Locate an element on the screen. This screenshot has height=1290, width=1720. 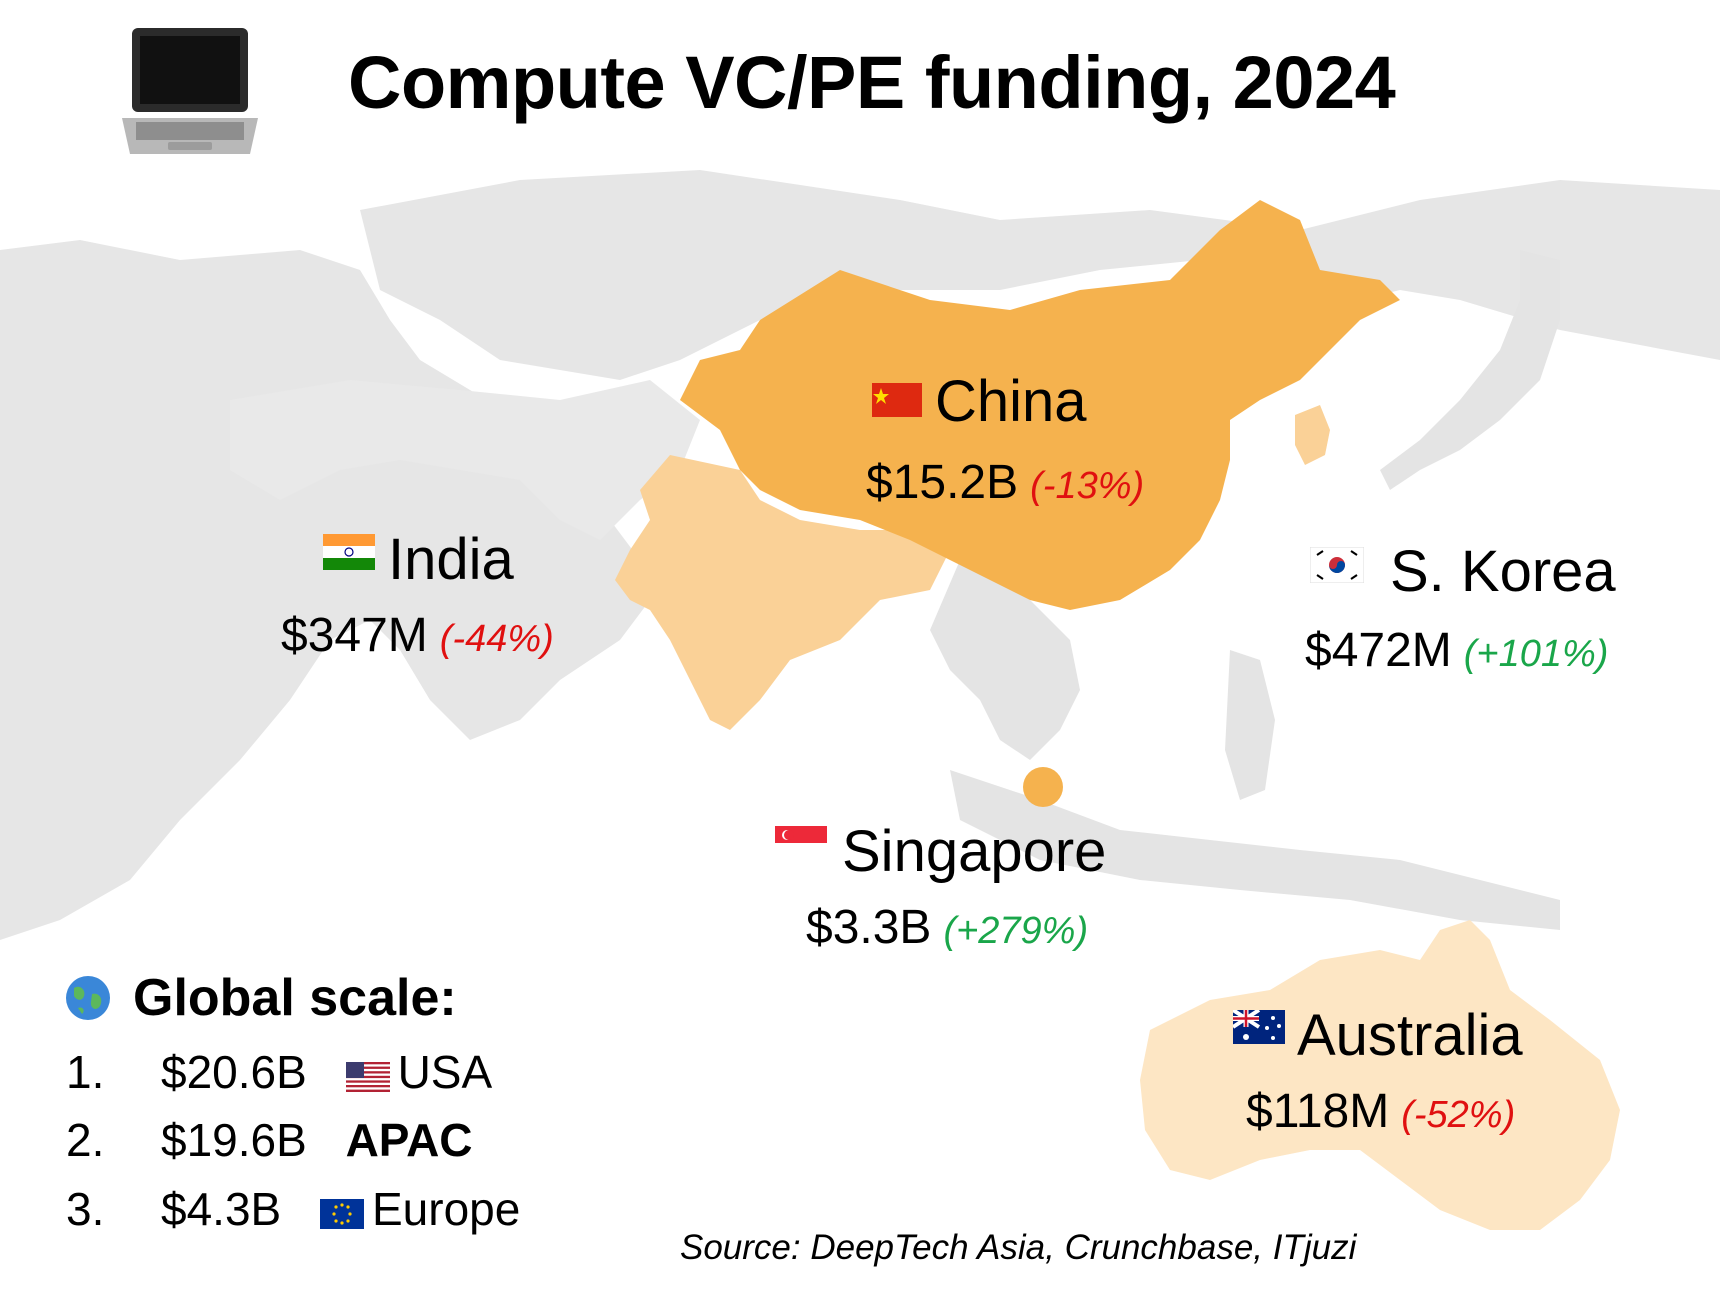
singapore-dot is located at coordinates (1043, 787).